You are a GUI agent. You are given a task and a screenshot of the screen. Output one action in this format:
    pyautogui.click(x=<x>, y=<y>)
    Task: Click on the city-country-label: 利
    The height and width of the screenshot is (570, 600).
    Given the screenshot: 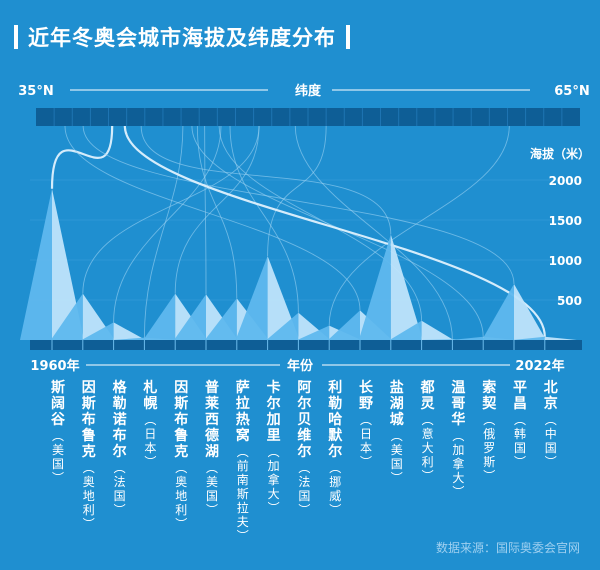 What is the action you would take?
    pyautogui.click(x=89, y=510)
    